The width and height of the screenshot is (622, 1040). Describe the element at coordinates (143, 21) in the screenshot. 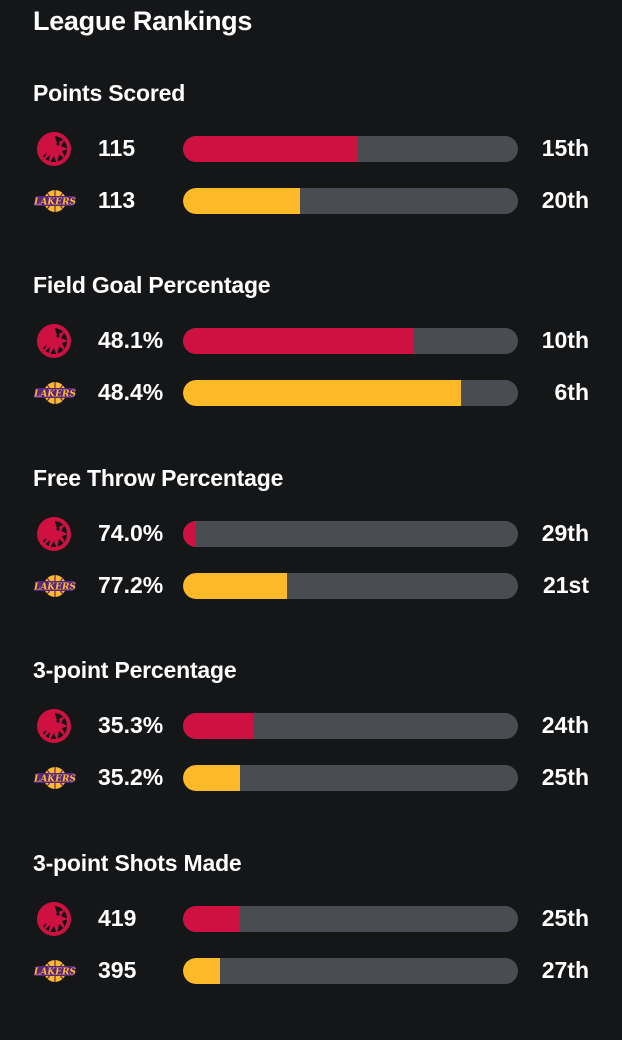

I see `page-title: League Rankings` at that location.